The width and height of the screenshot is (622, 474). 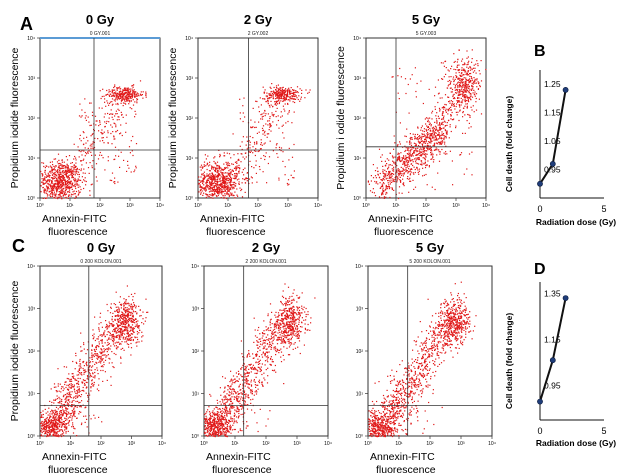 What do you see at coordinates (603, 209) in the screenshot?
I see `x-tick-label: 5` at bounding box center [603, 209].